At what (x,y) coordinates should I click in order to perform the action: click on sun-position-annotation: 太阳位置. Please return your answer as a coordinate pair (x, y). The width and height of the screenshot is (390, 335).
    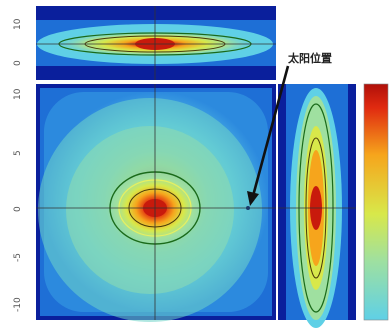
    Looking at the image, I should click on (289, 128).